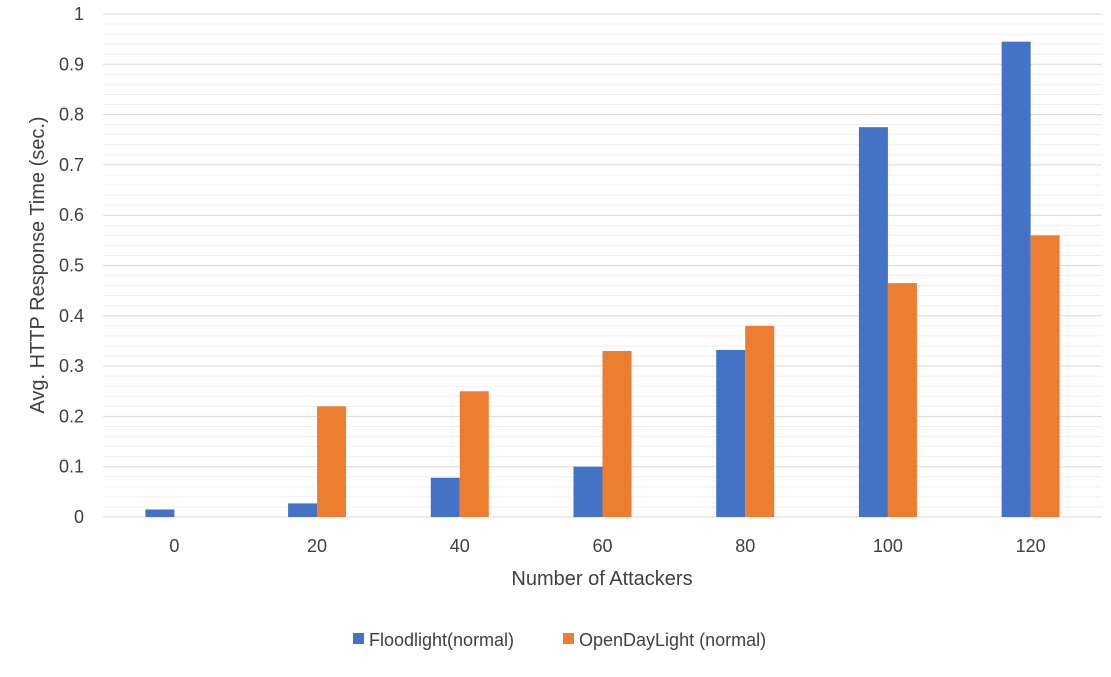 This screenshot has width=1111, height=677. What do you see at coordinates (79, 14) in the screenshot?
I see `y-tick-label: 1` at bounding box center [79, 14].